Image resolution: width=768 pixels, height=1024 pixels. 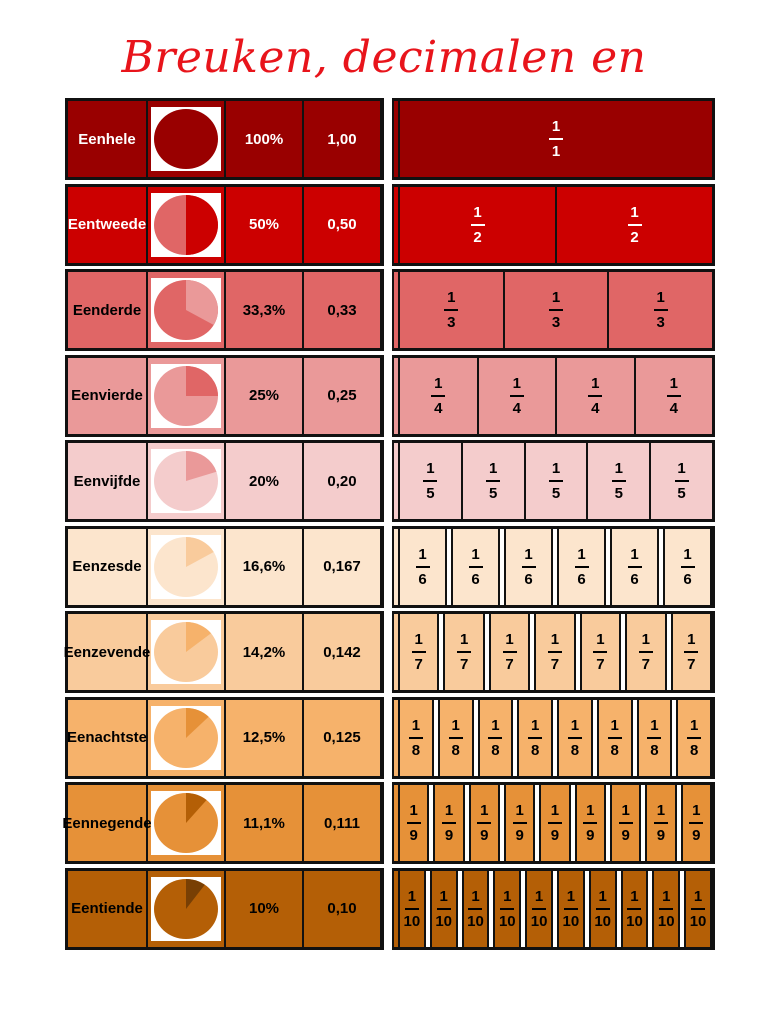 I want to click on percent-value: 10%, so click(x=265, y=908).